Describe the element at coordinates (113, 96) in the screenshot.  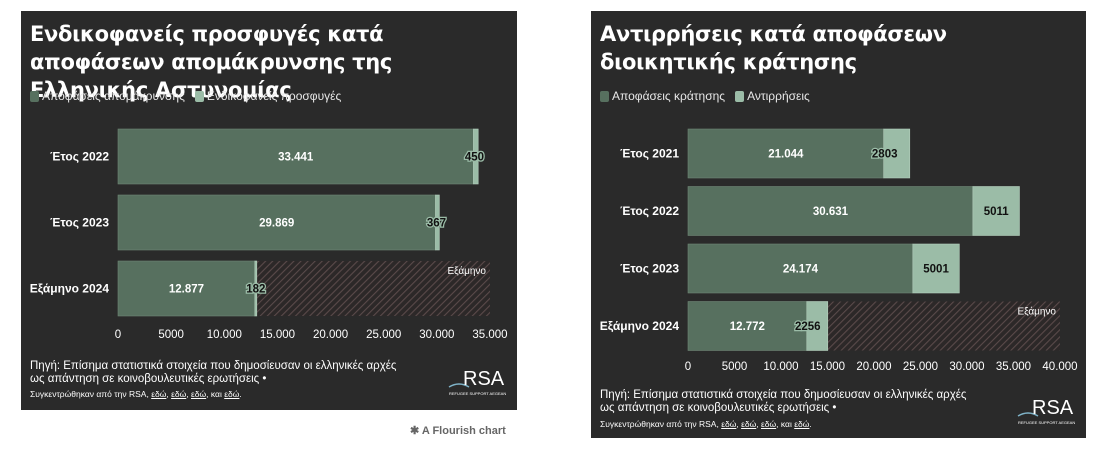
I see `legend-label: Αποφάσεις απομάκρυνσης` at that location.